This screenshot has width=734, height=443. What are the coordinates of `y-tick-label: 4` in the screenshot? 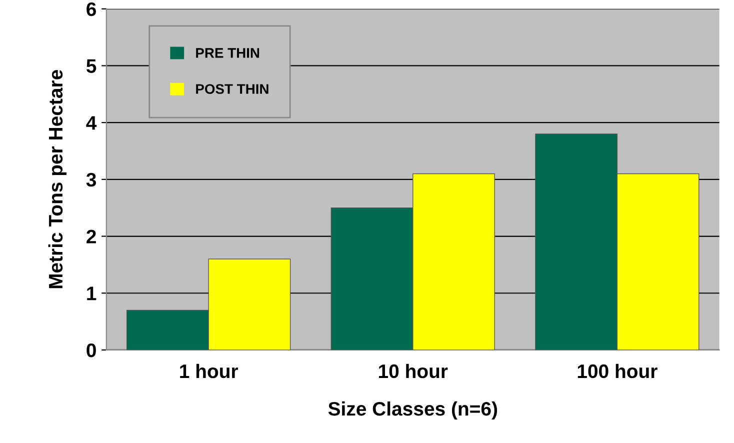 It's located at (91, 123).